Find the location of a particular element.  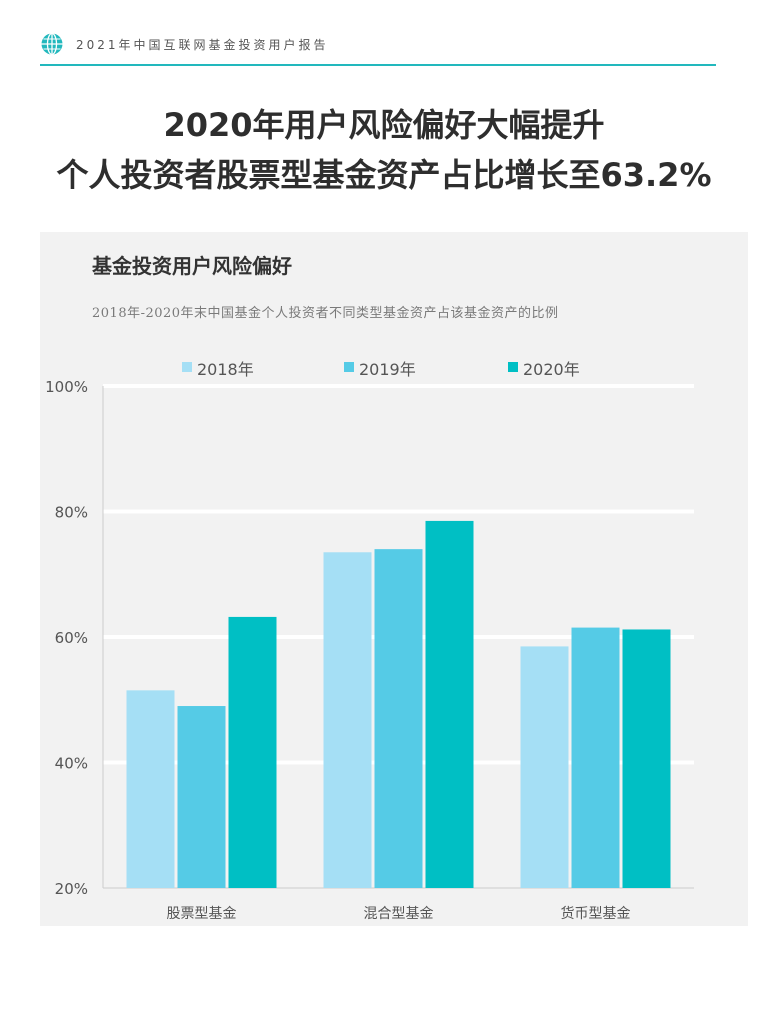

chart-legend: 2018年 2019年 2020年 is located at coordinates (394, 367).